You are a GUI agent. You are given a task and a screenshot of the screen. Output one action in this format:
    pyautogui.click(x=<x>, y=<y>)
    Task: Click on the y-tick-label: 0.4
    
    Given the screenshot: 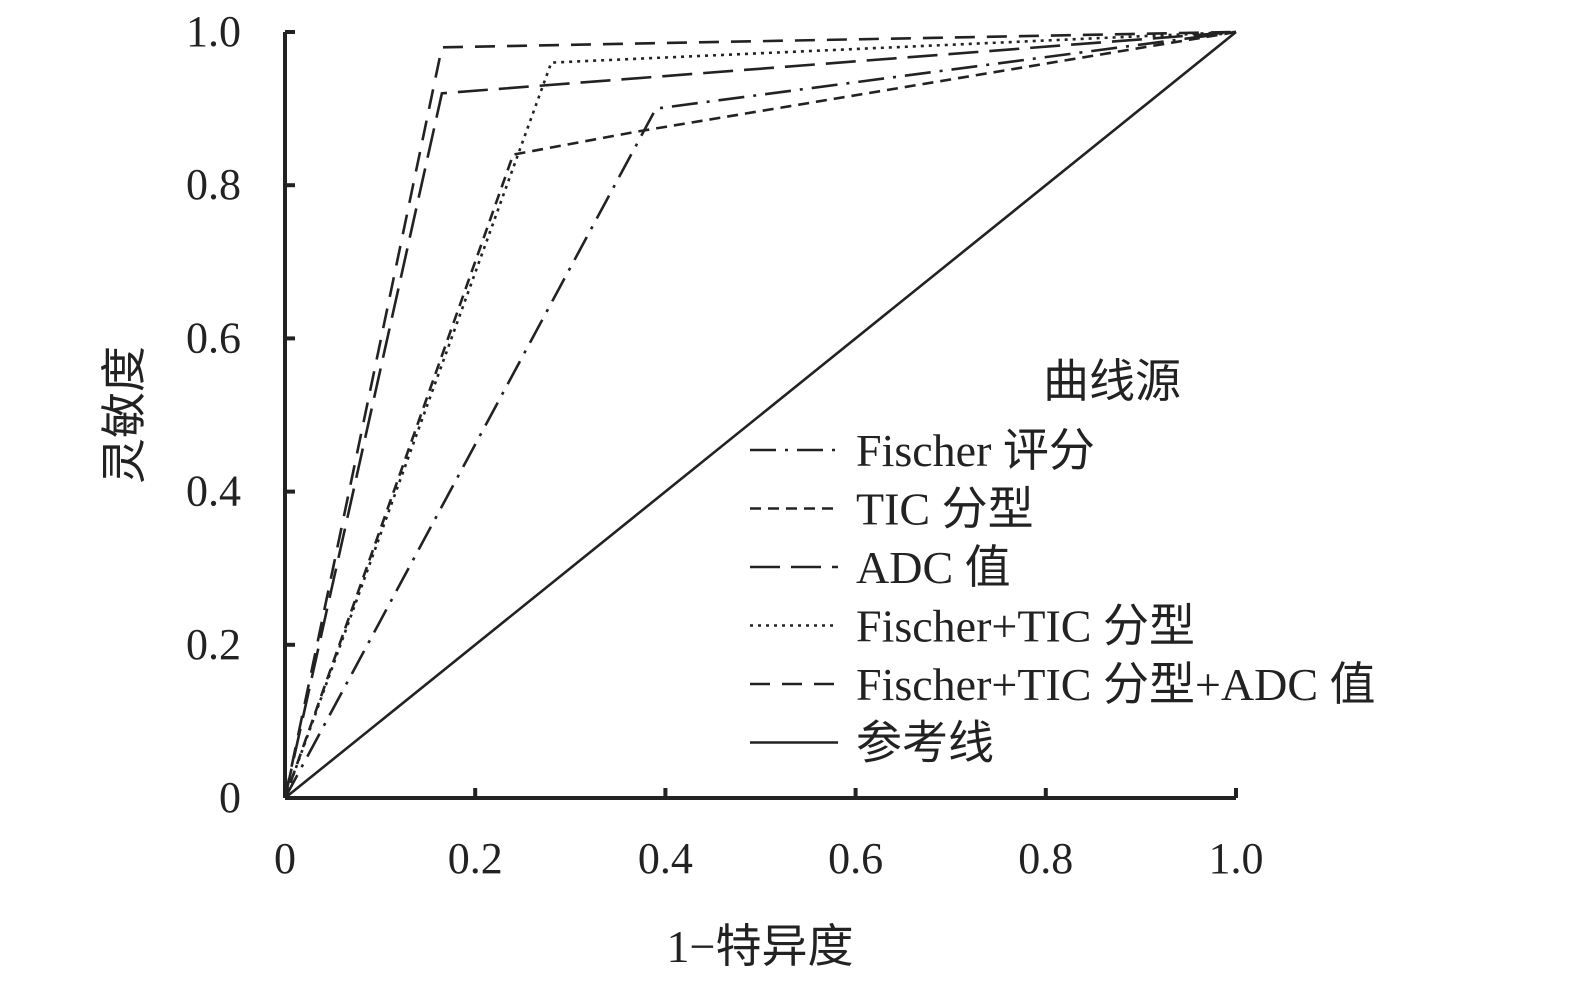 What is the action you would take?
    pyautogui.click(x=213, y=491)
    